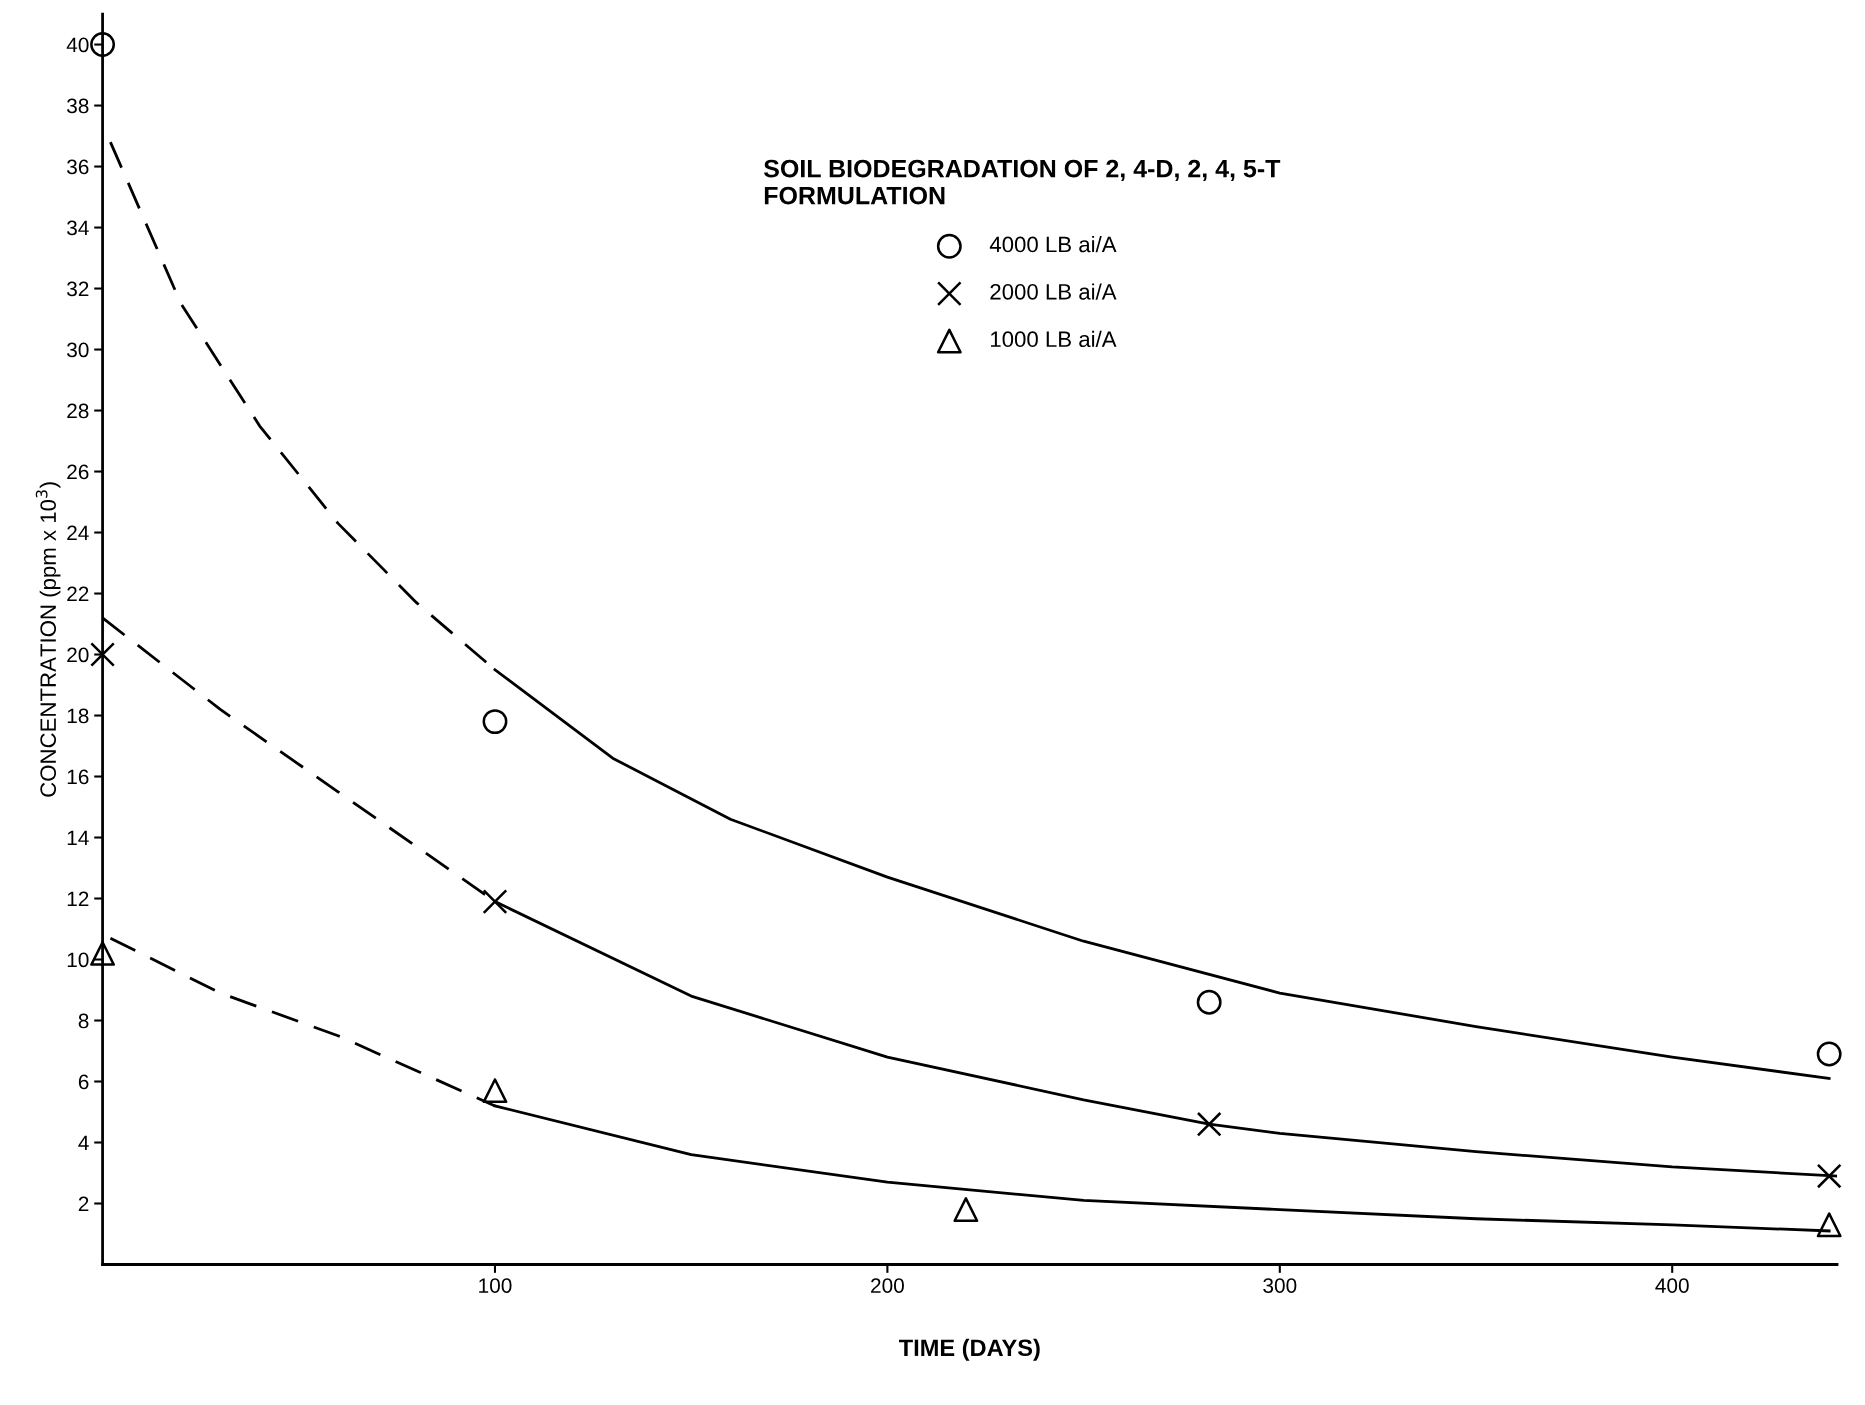 The height and width of the screenshot is (1405, 1865). What do you see at coordinates (78, 350) in the screenshot?
I see `y-tick-label: 30` at bounding box center [78, 350].